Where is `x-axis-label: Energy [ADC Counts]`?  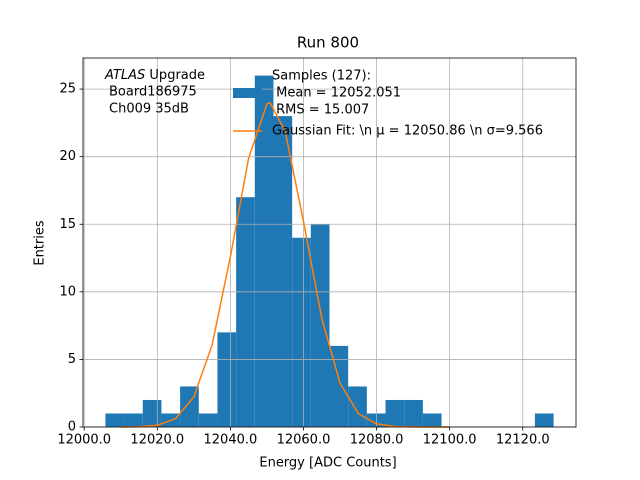
x-axis-label: Energy [ADC Counts] is located at coordinates (327, 463).